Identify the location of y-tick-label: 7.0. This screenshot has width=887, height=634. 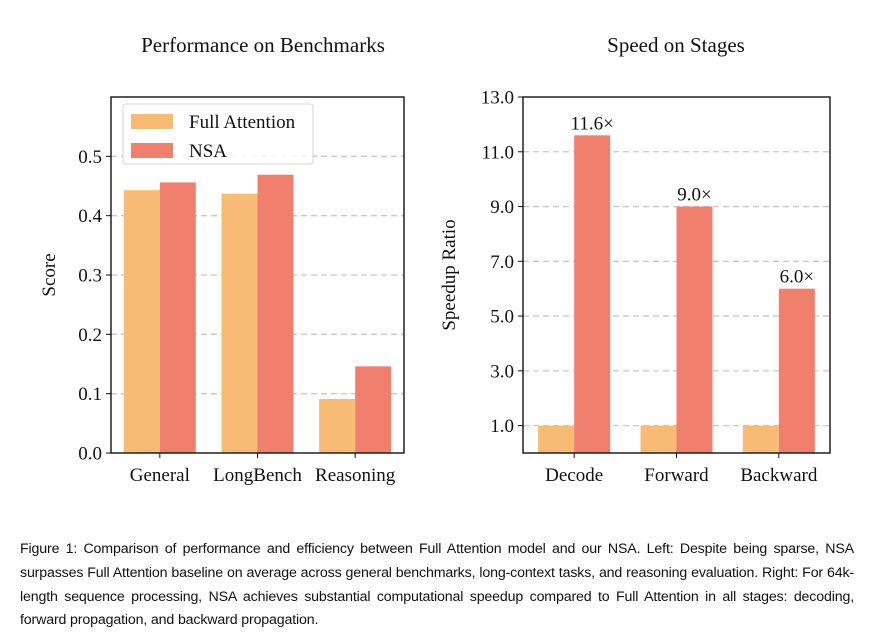
(502, 262).